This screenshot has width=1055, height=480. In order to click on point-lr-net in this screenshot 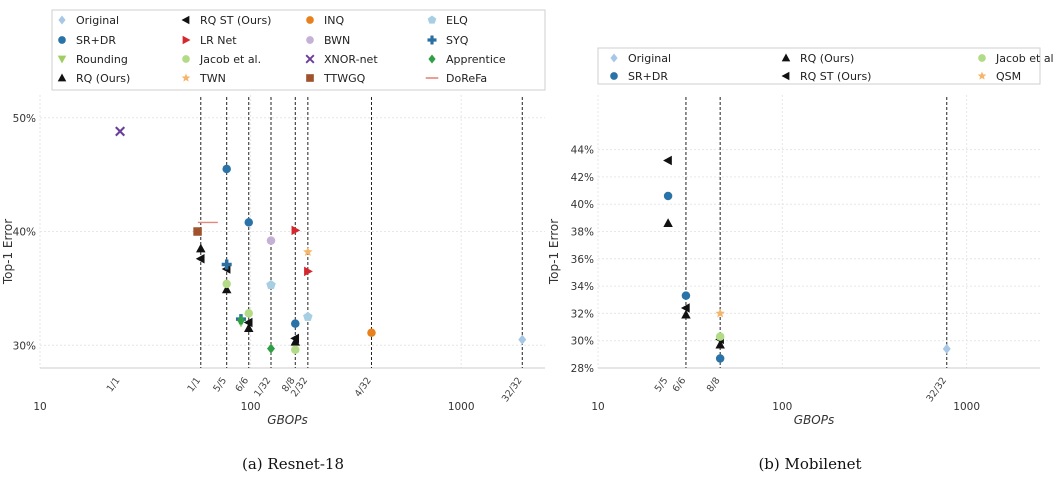, I will do `click(296, 230)`.